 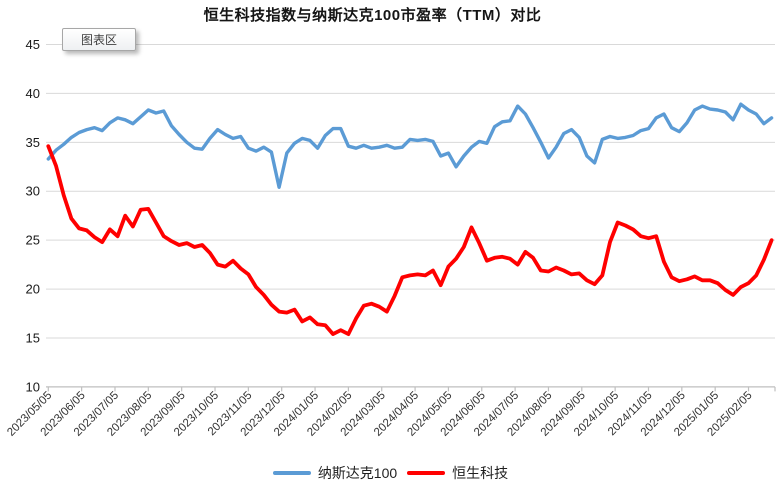 I want to click on y-tick-label-10: 10, so click(x=33, y=386).